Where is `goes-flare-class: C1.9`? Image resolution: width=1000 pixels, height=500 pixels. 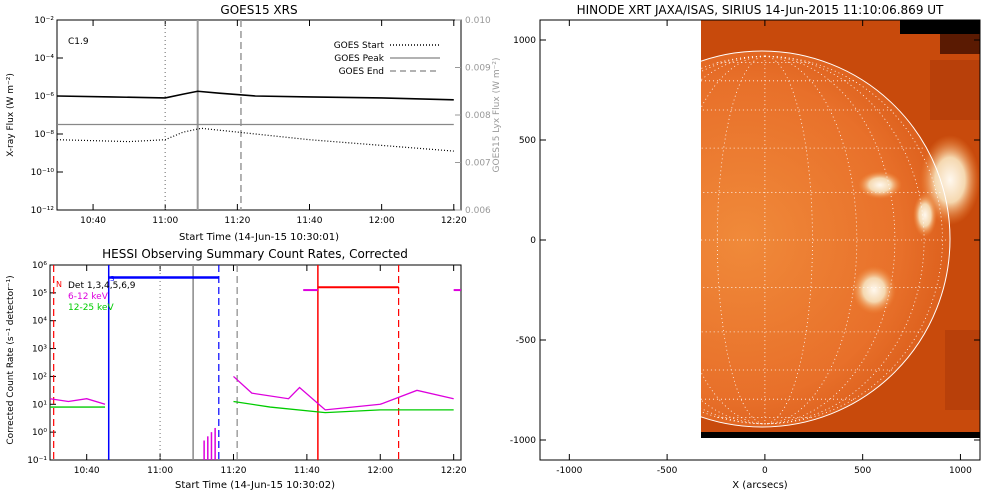
goes-flare-class: C1.9 is located at coordinates (78, 42).